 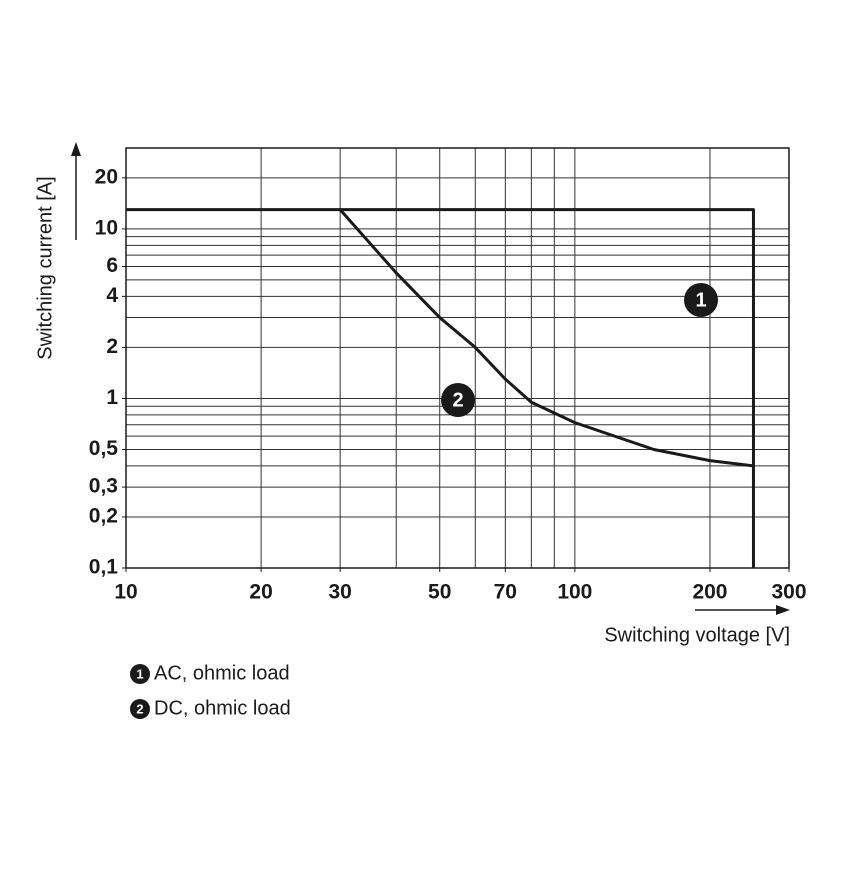 What do you see at coordinates (697, 635) in the screenshot?
I see `x-axis-label: Switching voltage [V]` at bounding box center [697, 635].